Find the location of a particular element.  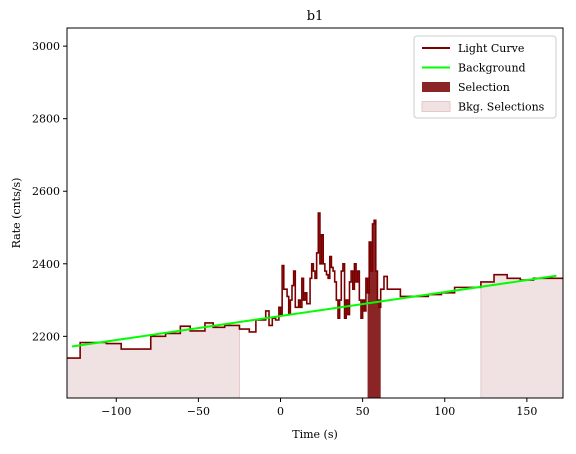

background-line is located at coordinates (314, 311).